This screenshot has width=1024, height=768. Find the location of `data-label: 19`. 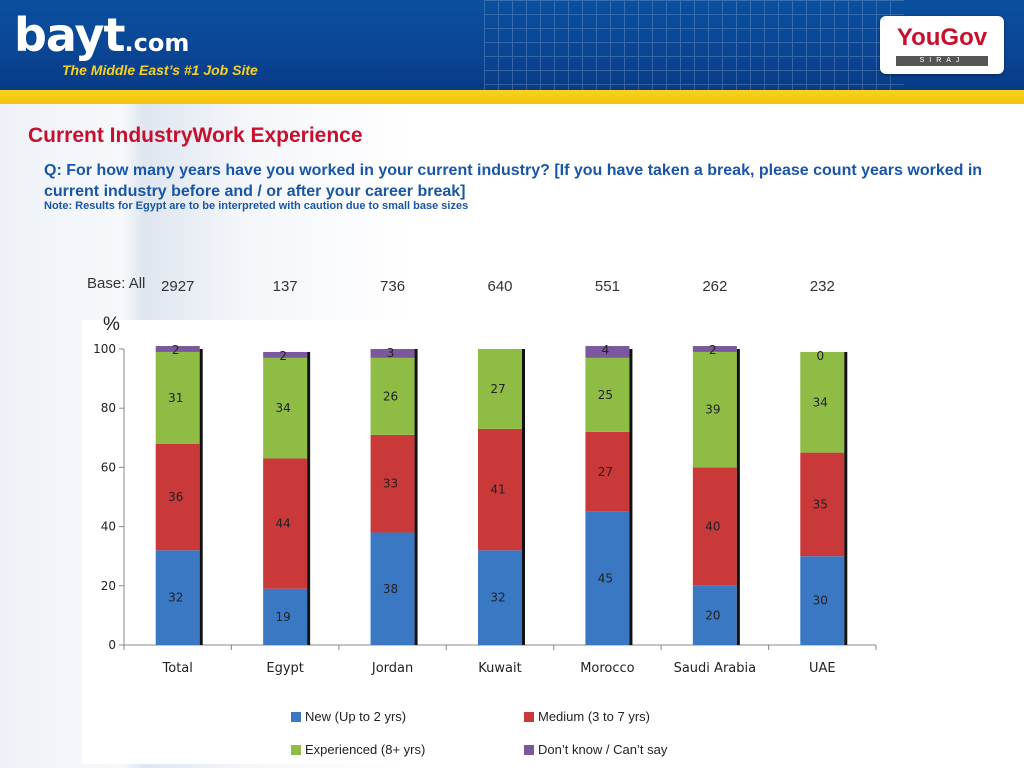

data-label: 19 is located at coordinates (283, 617).